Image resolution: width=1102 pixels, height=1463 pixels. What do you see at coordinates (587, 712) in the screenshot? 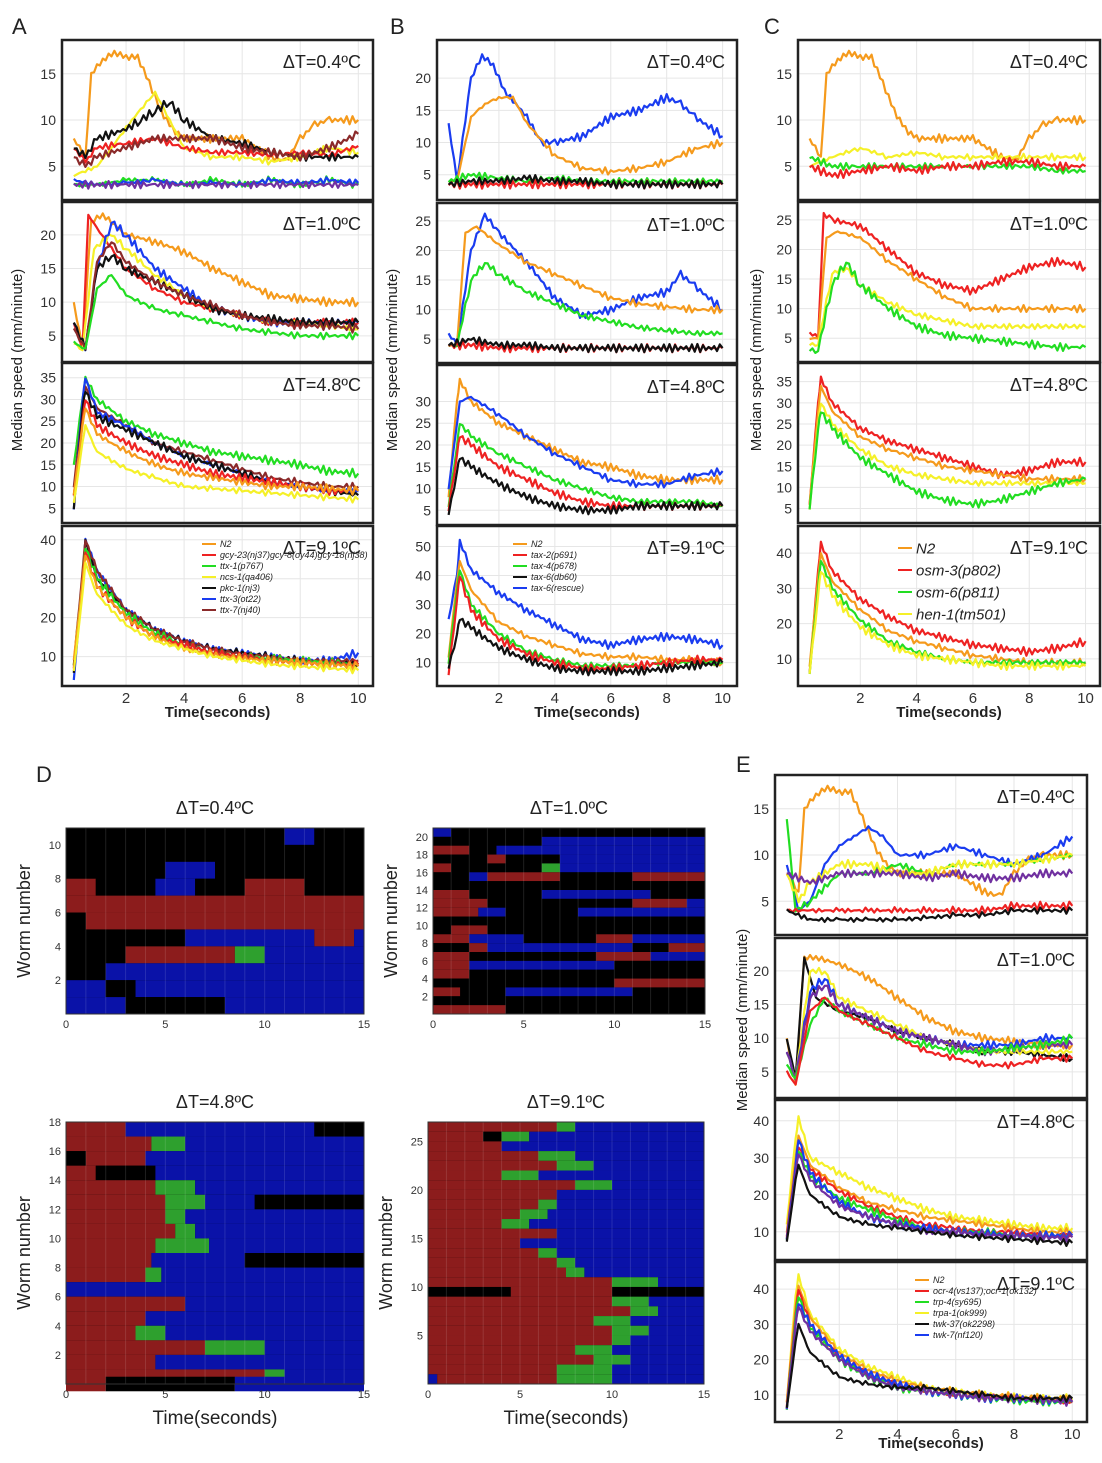
I see `x-axis-label: Time(seconds)` at bounding box center [587, 712].